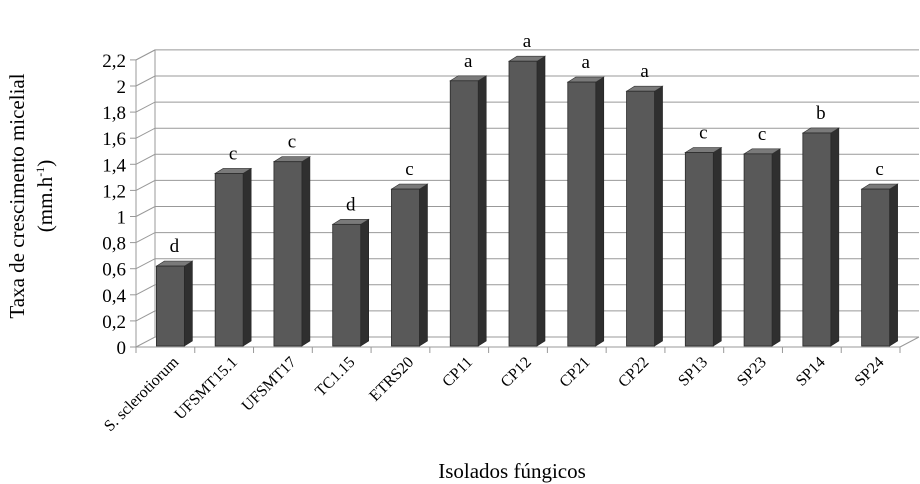  Describe the element at coordinates (206, 389) in the screenshot. I see `x-category-label: UFSMT15.1` at that location.